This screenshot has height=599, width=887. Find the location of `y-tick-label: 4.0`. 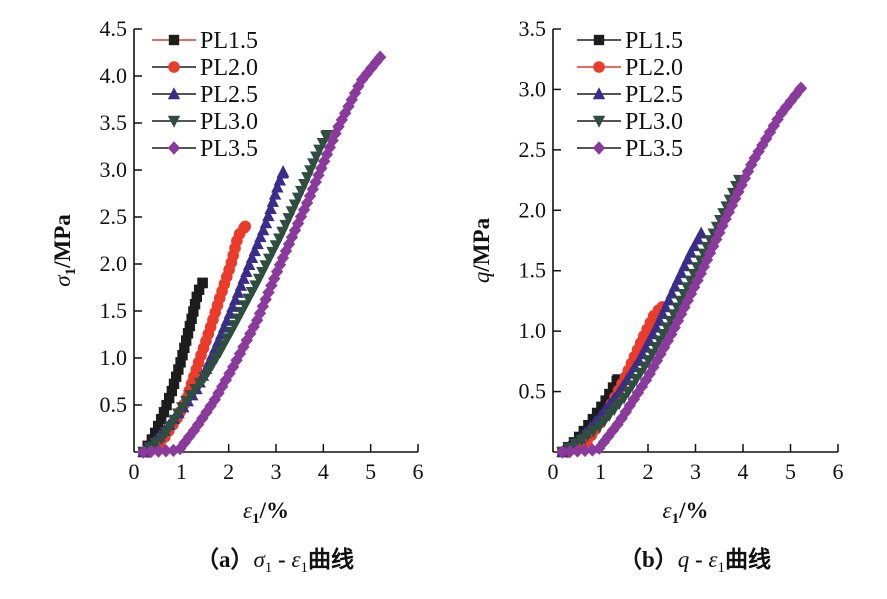

y-tick-label: 4.0 is located at coordinates (114, 75).